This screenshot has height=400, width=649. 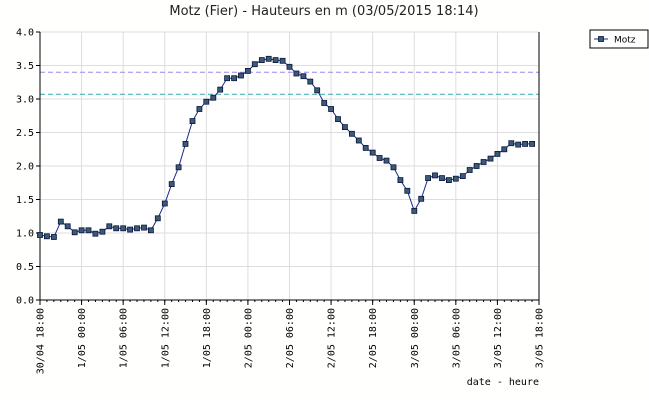 I want to click on x-tick-label: 1/05 06:00, so click(x=124, y=338).